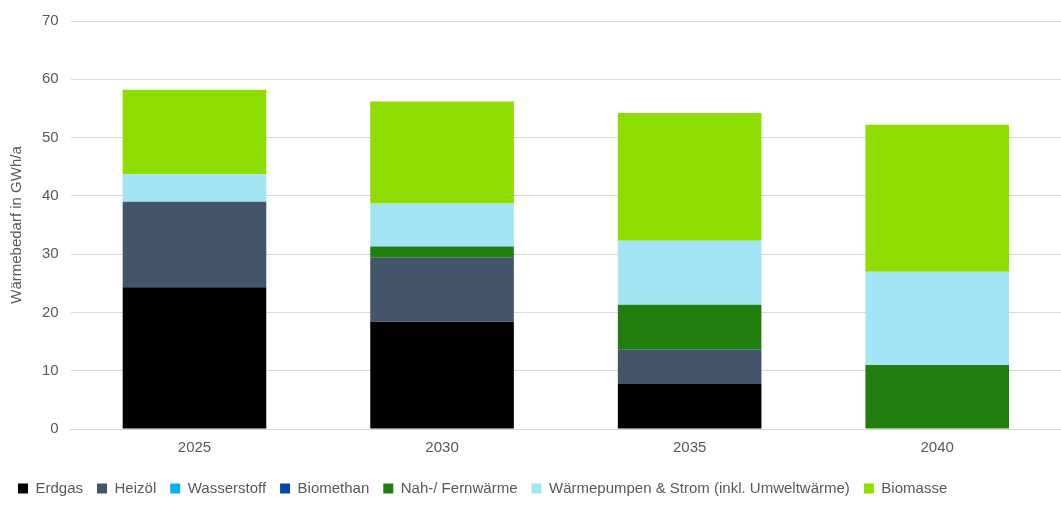 The image size is (1061, 506). What do you see at coordinates (50, 369) in the screenshot?
I see `y-tick-label: 10` at bounding box center [50, 369].